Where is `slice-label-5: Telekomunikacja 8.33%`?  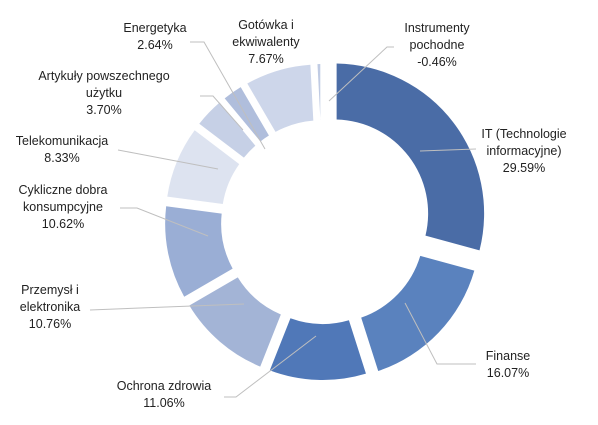
slice-label-5: Telekomunikacja 8.33% is located at coordinates (62, 149).